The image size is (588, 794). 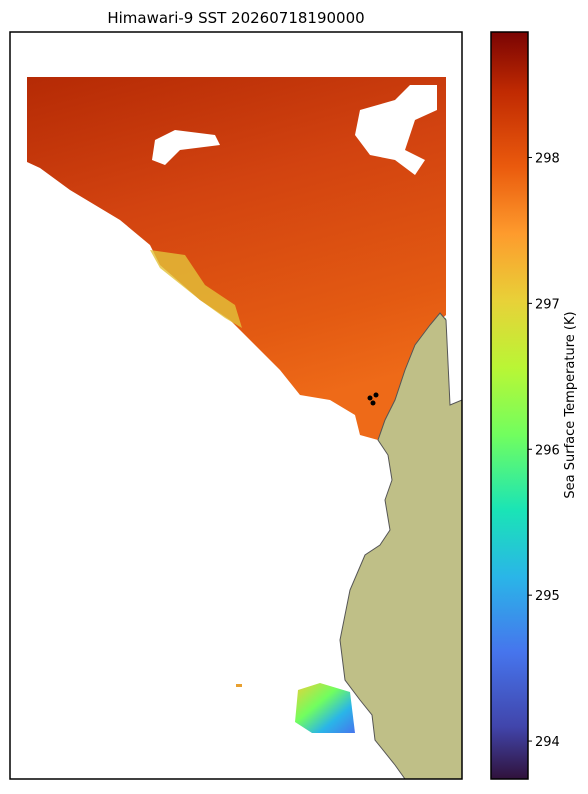 What do you see at coordinates (547, 450) in the screenshot?
I see `colorbar-tick-label: 296` at bounding box center [547, 450].